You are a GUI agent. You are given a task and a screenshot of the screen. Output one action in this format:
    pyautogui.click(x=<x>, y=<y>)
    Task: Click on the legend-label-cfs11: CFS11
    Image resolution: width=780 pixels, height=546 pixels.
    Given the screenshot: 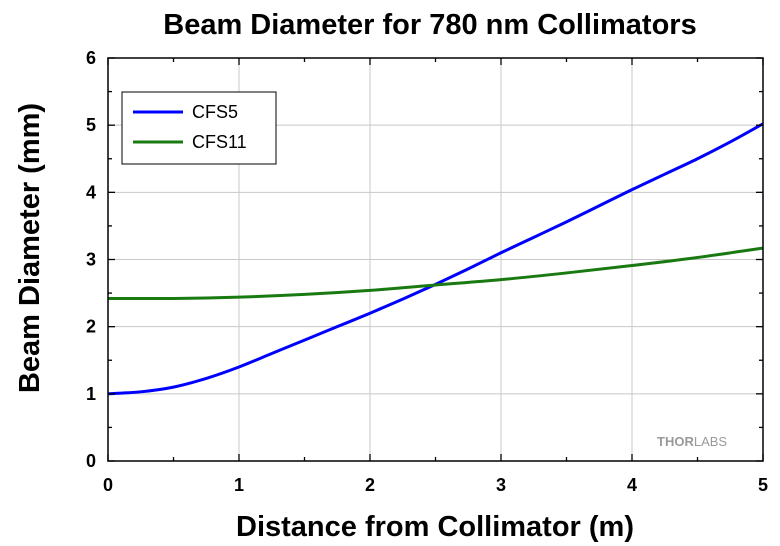 What is the action you would take?
    pyautogui.click(x=219, y=142)
    